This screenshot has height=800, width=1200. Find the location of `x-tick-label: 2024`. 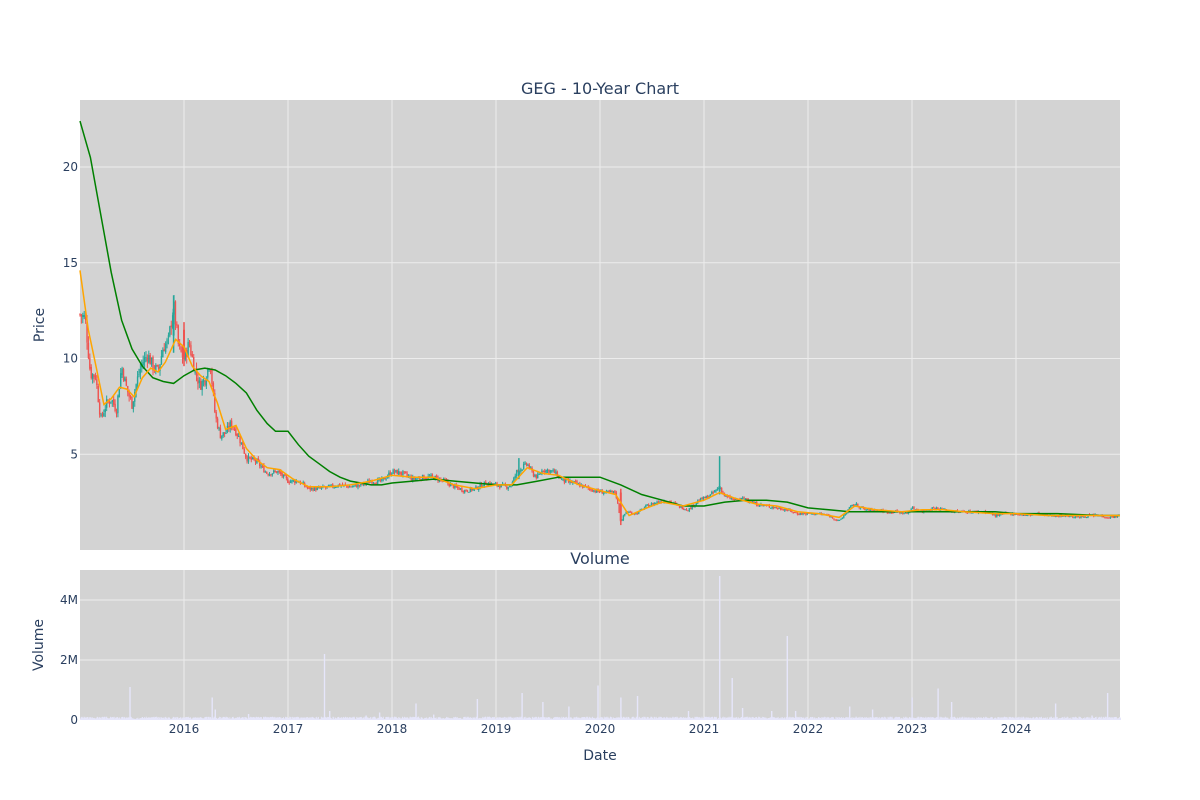

x-tick-label: 2024 is located at coordinates (1016, 729).